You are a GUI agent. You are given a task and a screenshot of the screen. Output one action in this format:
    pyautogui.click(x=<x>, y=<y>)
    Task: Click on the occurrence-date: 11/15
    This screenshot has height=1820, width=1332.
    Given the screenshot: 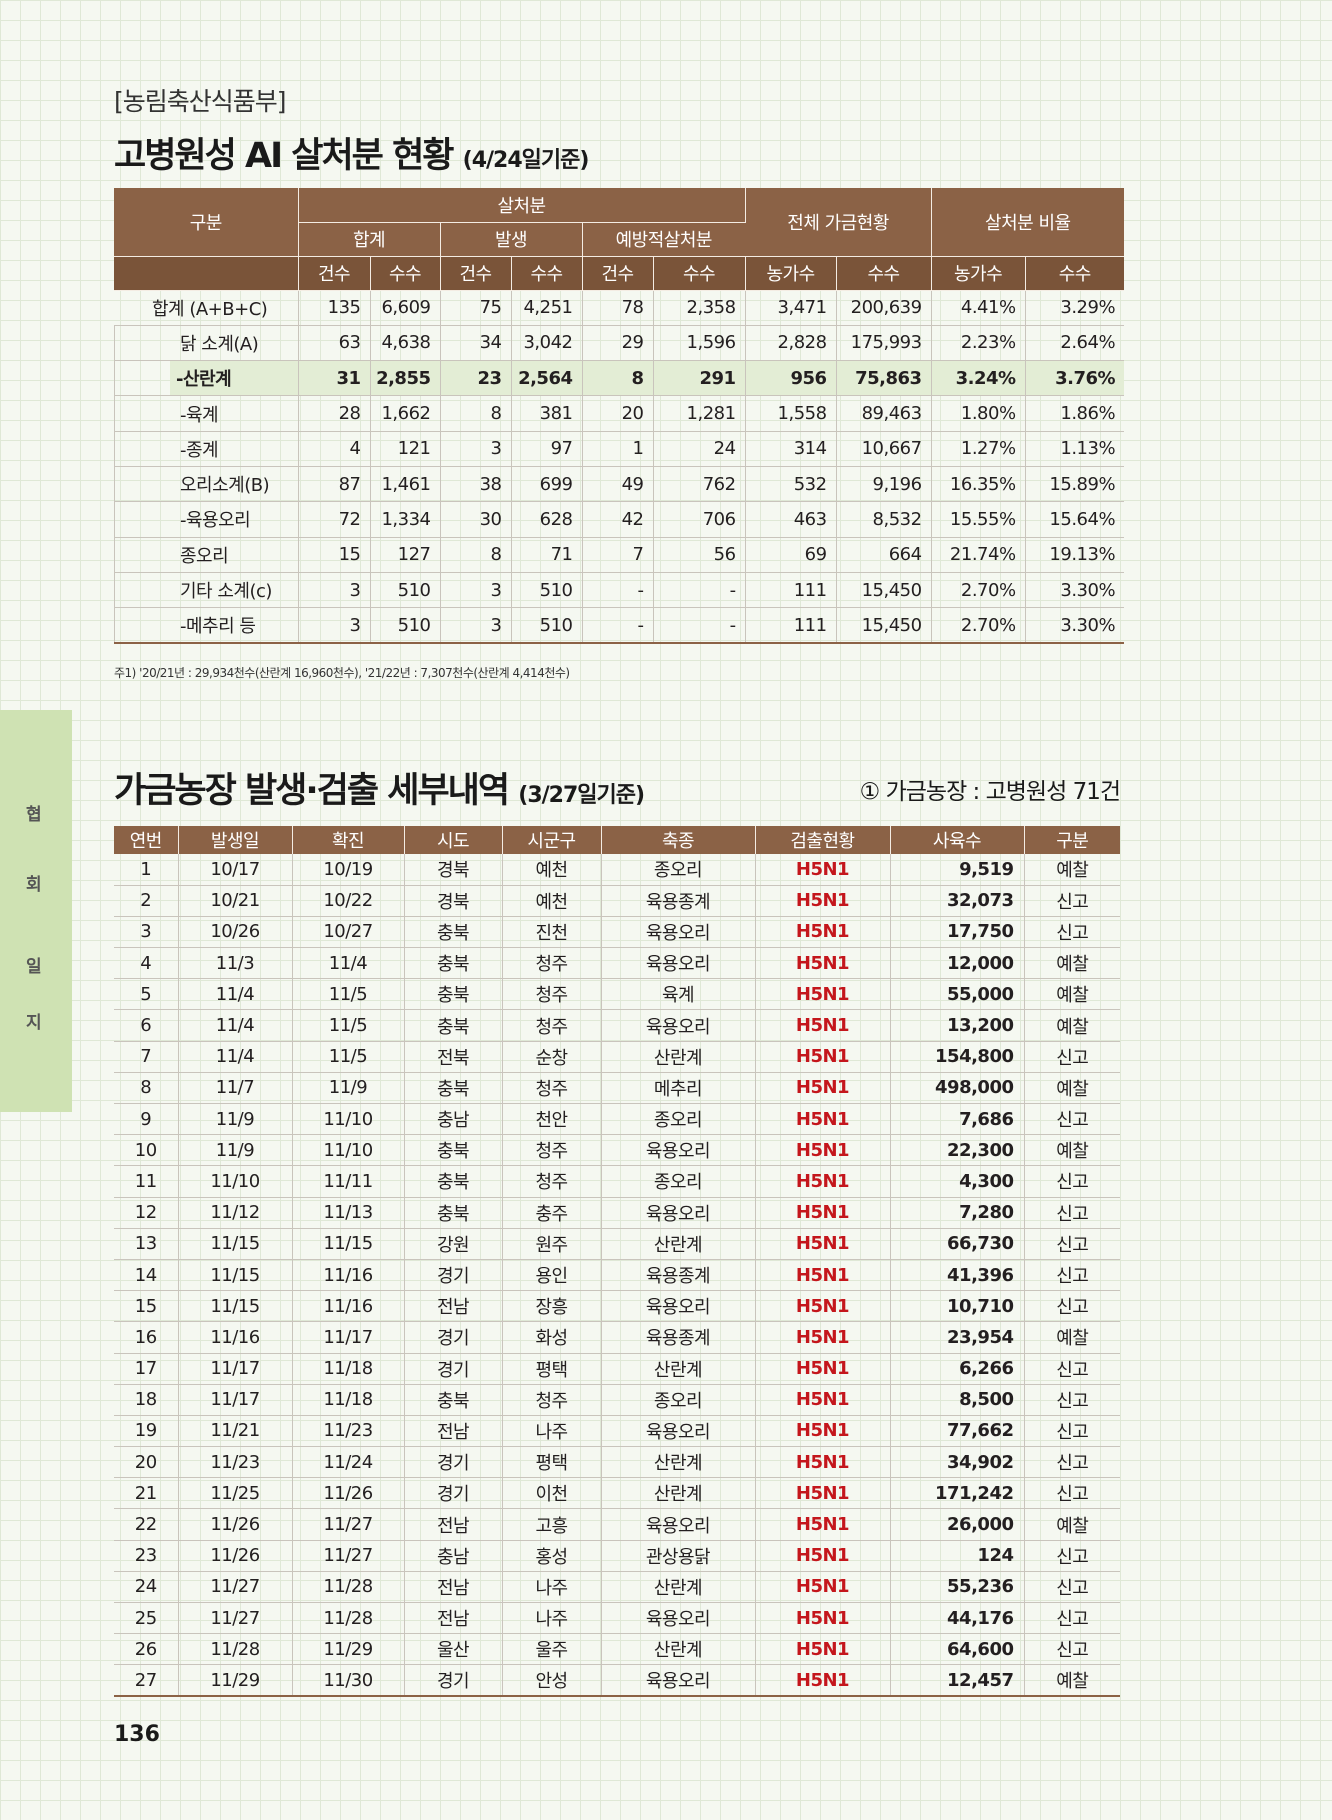 What is the action you would take?
    pyautogui.click(x=235, y=1306)
    